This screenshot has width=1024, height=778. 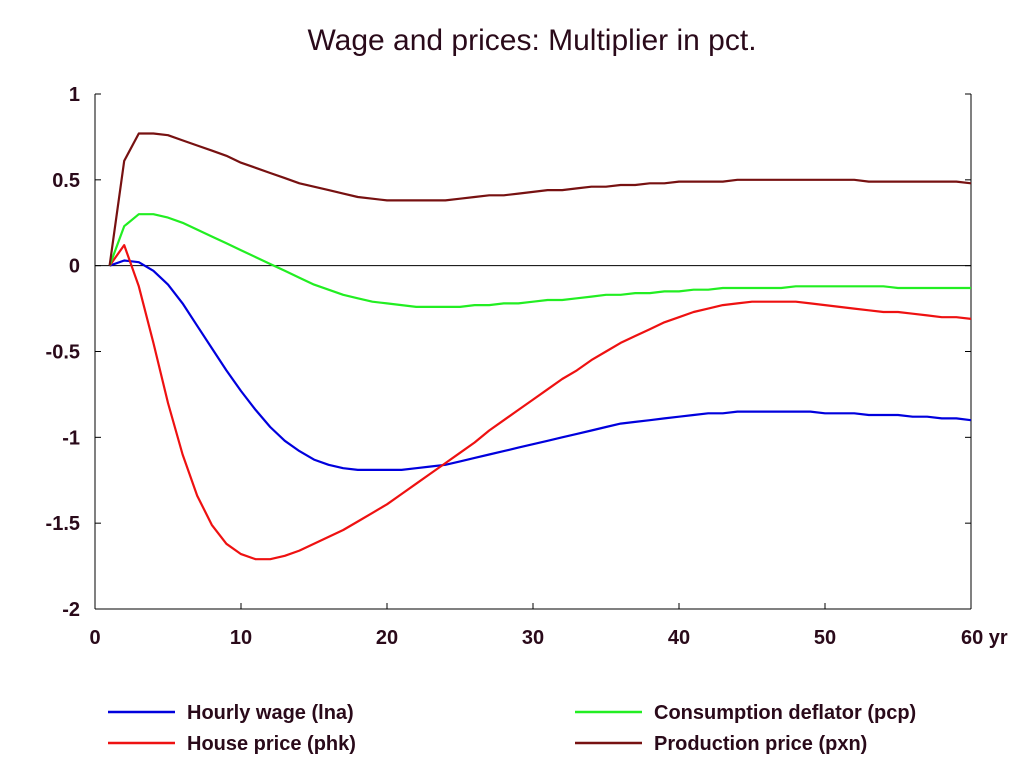 What do you see at coordinates (63, 524) in the screenshot?
I see `y-tick-label: -1.5` at bounding box center [63, 524].